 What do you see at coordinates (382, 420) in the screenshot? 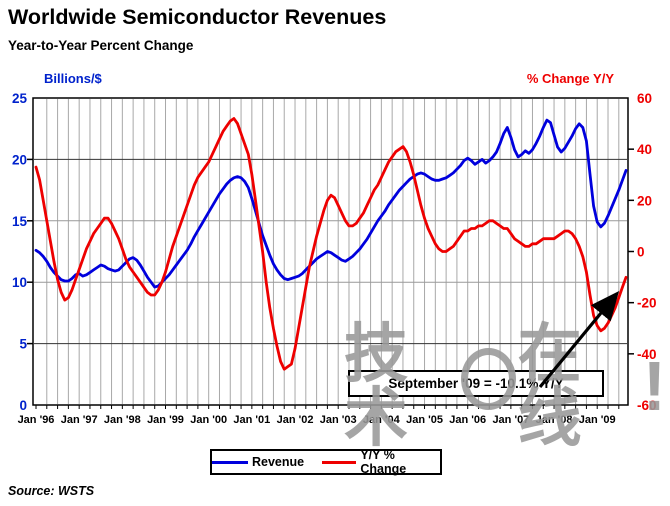
I see `x-axis-tick-label: Jan '04` at bounding box center [382, 420].